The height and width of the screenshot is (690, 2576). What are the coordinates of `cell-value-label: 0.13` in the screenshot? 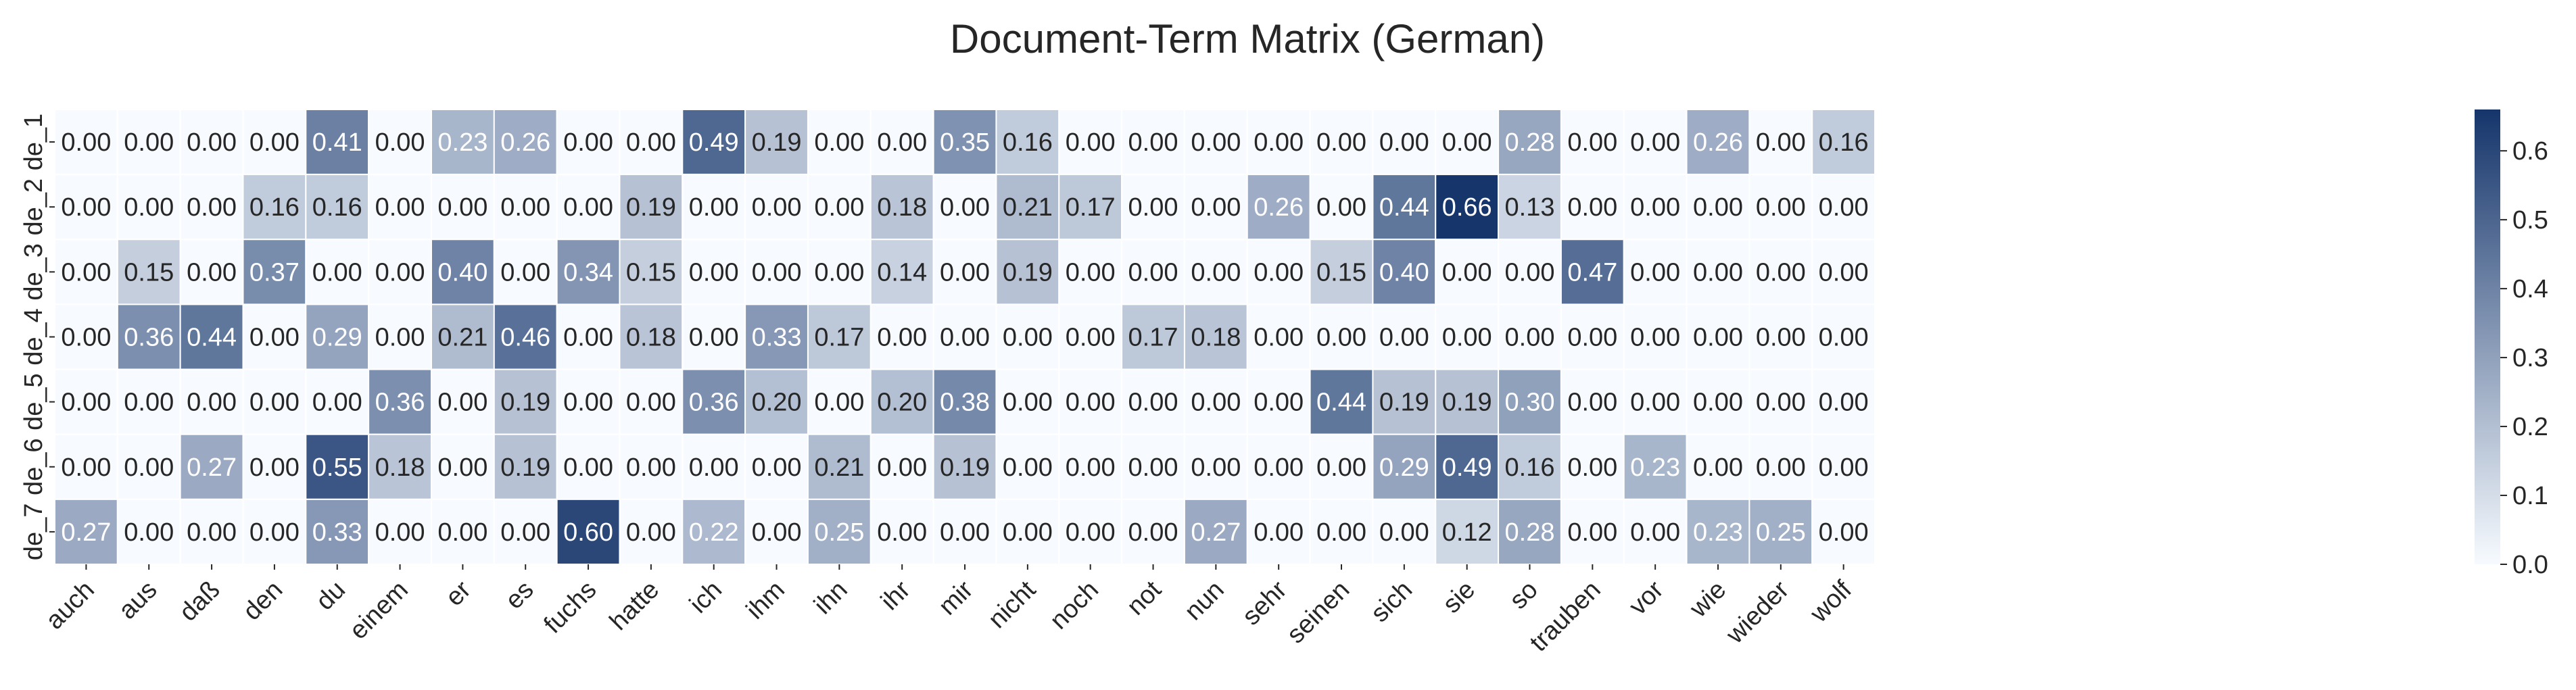 It's located at (1530, 207).